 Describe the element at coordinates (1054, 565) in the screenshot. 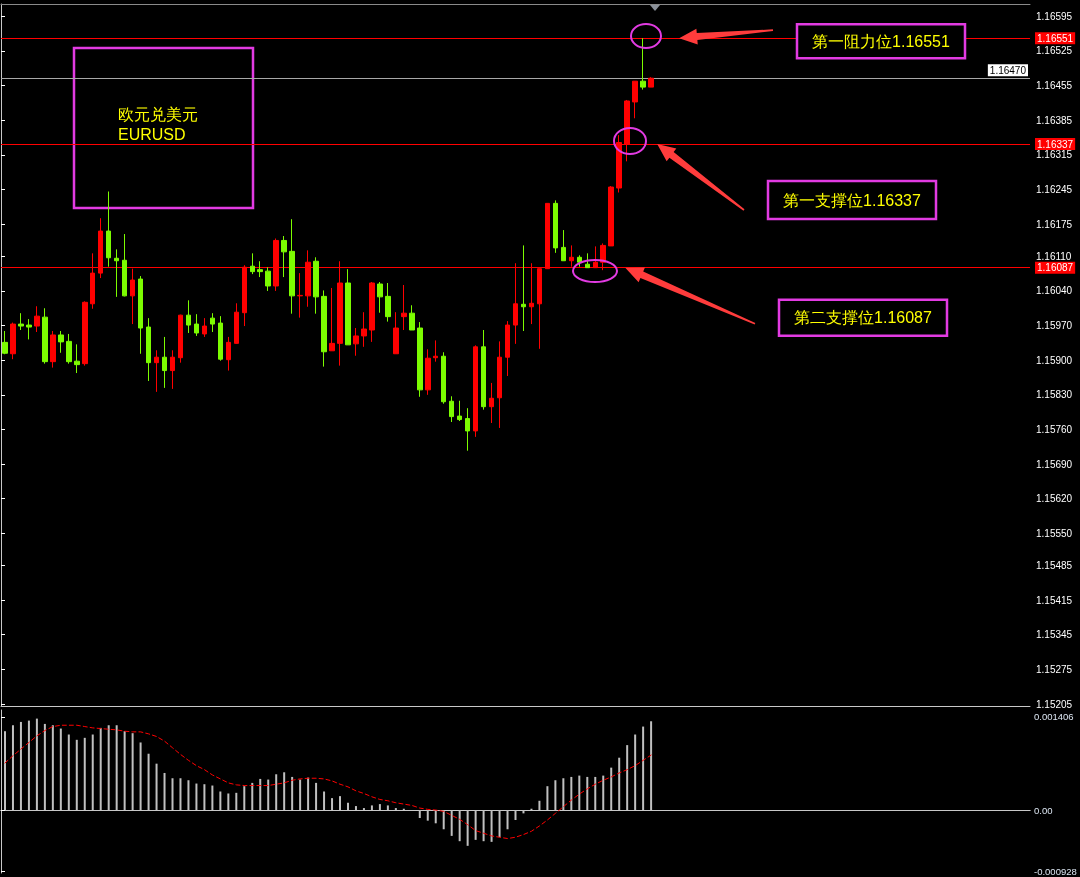

I see `y-tick-label: 1.15485` at that location.